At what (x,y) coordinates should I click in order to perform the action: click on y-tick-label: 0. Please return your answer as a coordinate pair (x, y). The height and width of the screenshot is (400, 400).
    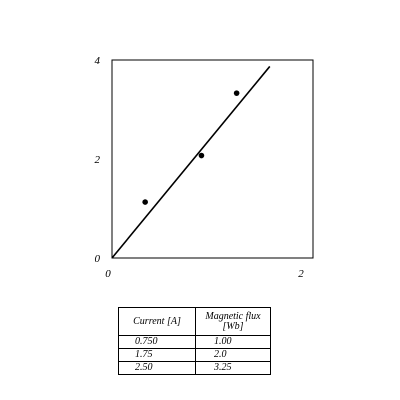
    Looking at the image, I should click on (98, 259).